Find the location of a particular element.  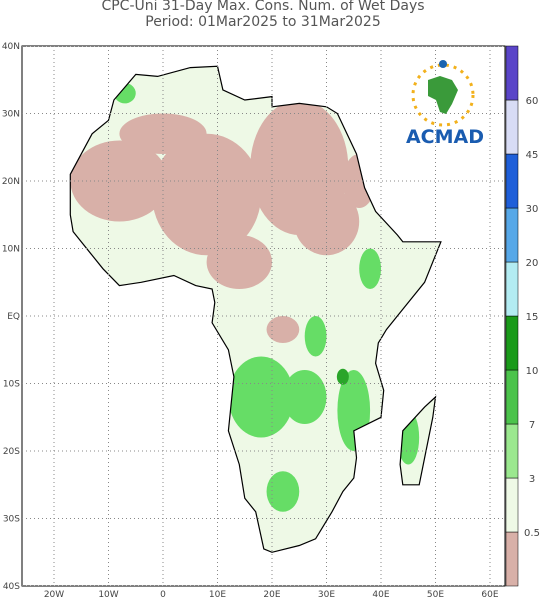

wet-core is located at coordinates (342, 376).